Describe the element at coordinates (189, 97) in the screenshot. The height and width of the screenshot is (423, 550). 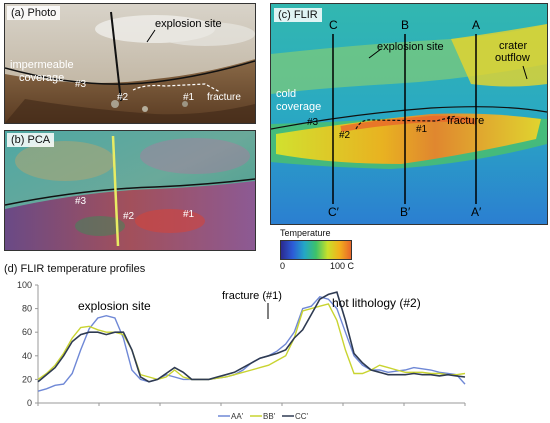
I see `annotation-zone-1: #1` at that location.